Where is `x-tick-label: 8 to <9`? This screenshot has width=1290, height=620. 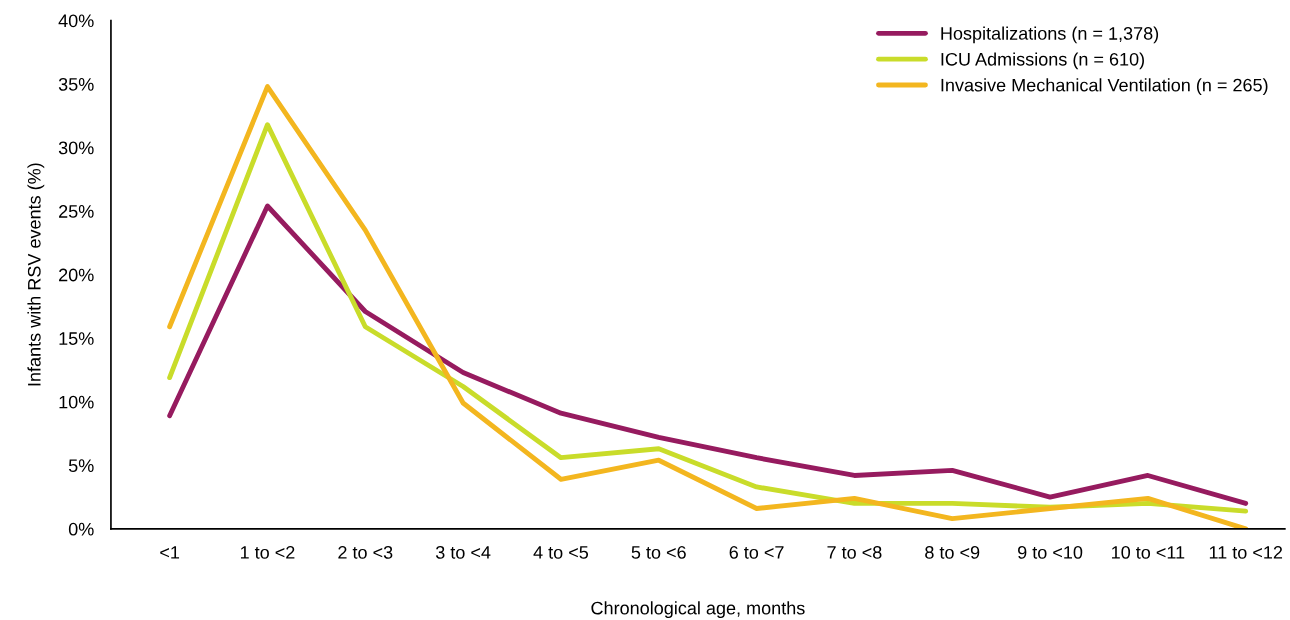
x-tick-label: 8 to <9 is located at coordinates (952, 552).